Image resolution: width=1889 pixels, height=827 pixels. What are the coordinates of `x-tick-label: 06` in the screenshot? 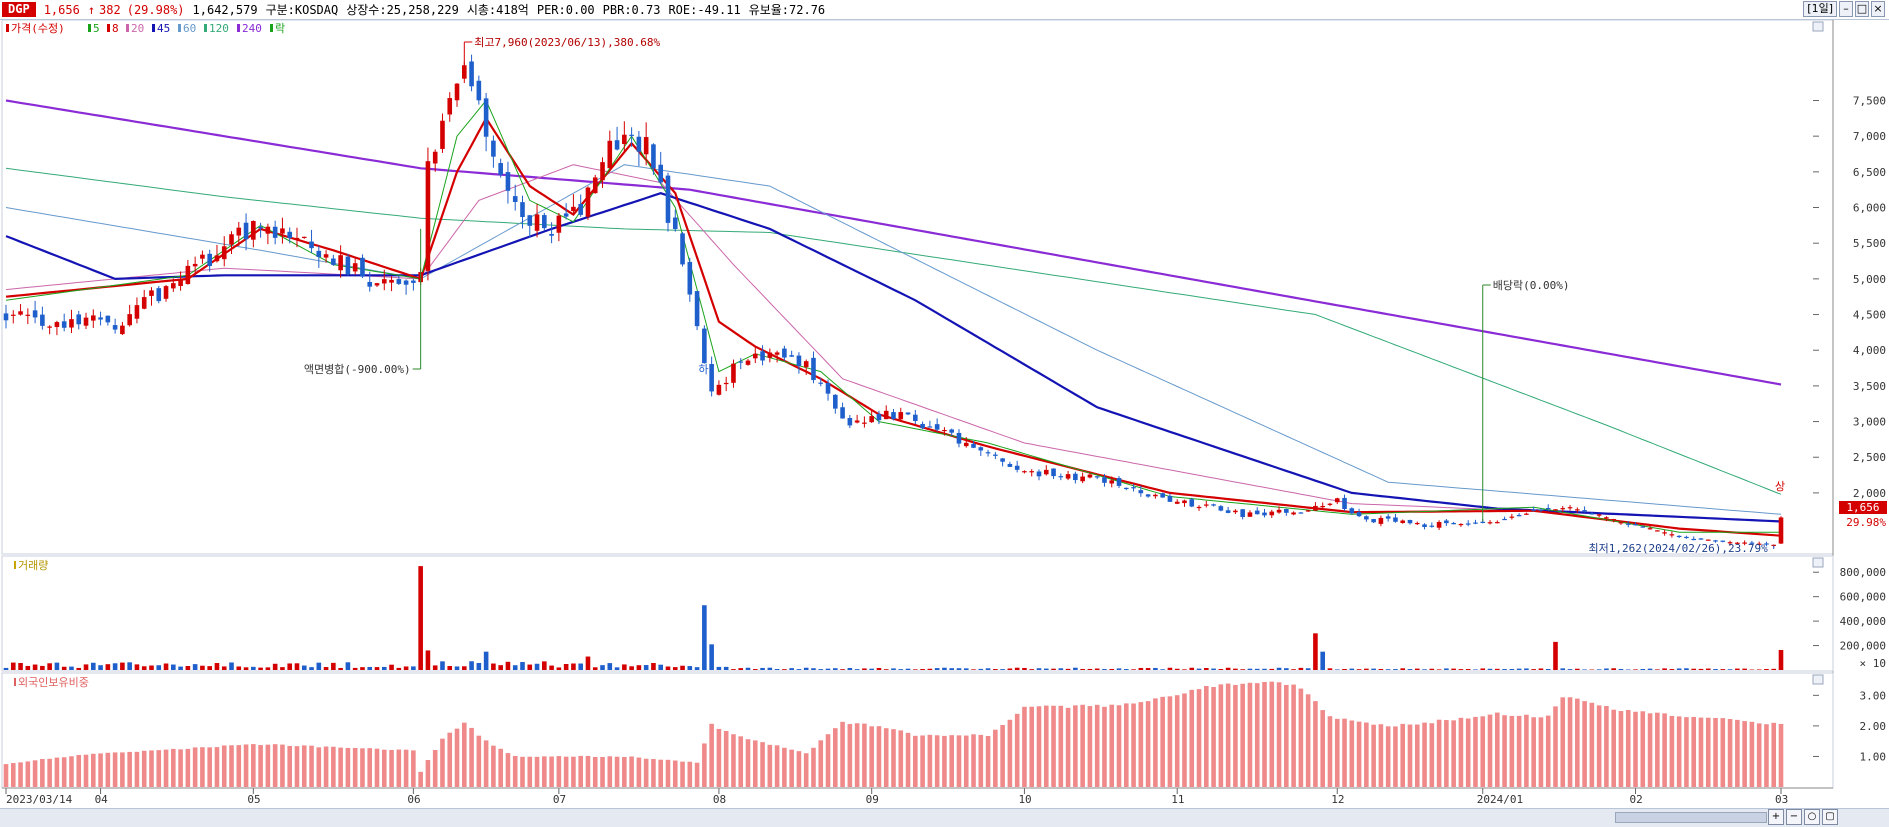 It's located at (413, 799).